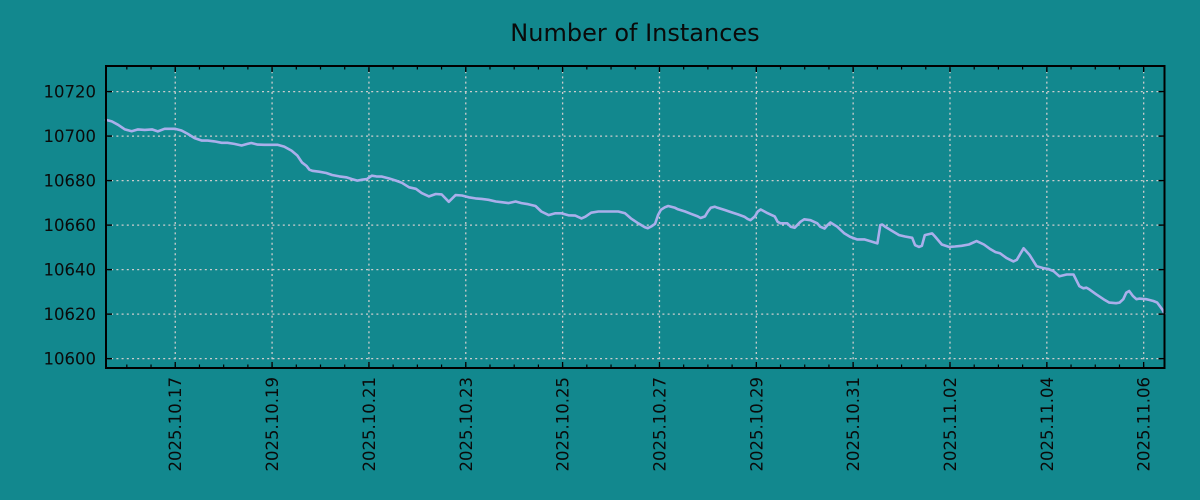 This screenshot has height=500, width=1200. I want to click on x-tick-label: 2025.10.25, so click(563, 424).